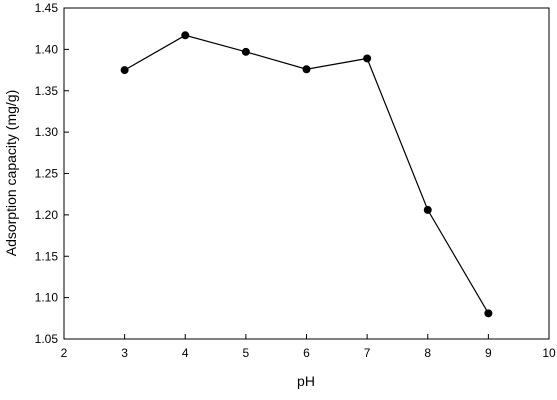 The width and height of the screenshot is (557, 400). What do you see at coordinates (306, 353) in the screenshot?
I see `x-tick-label: 6` at bounding box center [306, 353].